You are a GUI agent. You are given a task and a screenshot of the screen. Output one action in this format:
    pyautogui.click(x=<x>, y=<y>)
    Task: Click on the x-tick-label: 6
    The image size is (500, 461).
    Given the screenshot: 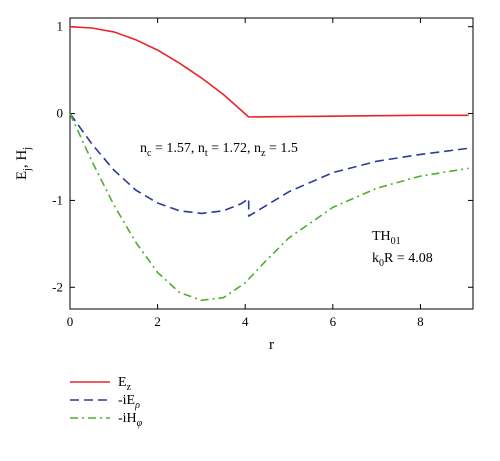 What is the action you would take?
    pyautogui.click(x=333, y=321)
    